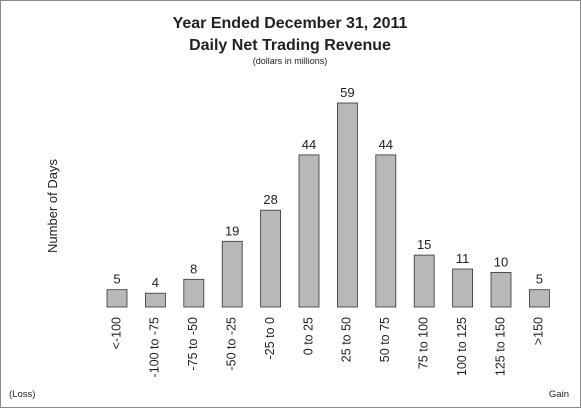 The image size is (581, 412). What do you see at coordinates (231, 344) in the screenshot?
I see `x-tick-label: -50 to -25` at bounding box center [231, 344].